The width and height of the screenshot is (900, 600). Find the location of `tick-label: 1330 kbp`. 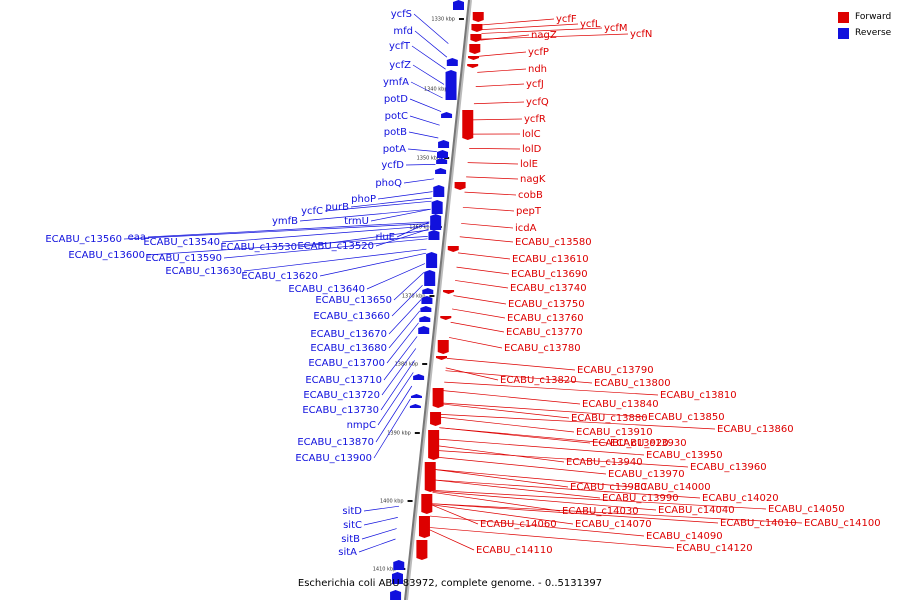

tick-label: 1330 kbp is located at coordinates (443, 20).